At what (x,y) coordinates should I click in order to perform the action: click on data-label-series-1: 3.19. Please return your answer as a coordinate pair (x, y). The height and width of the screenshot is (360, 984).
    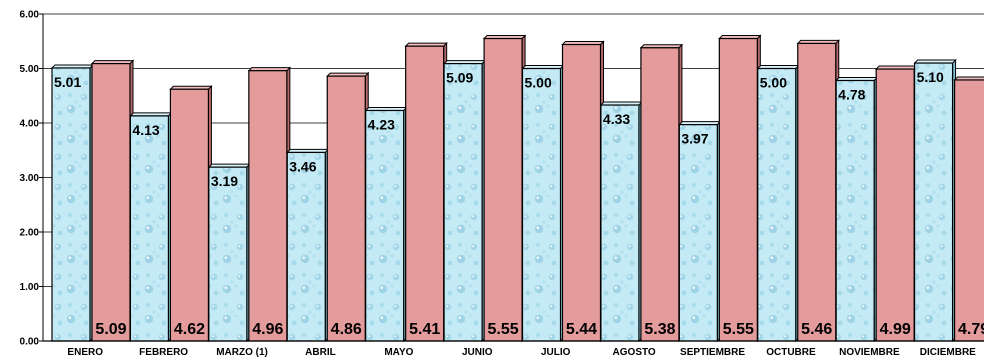
    Looking at the image, I should click on (224, 181).